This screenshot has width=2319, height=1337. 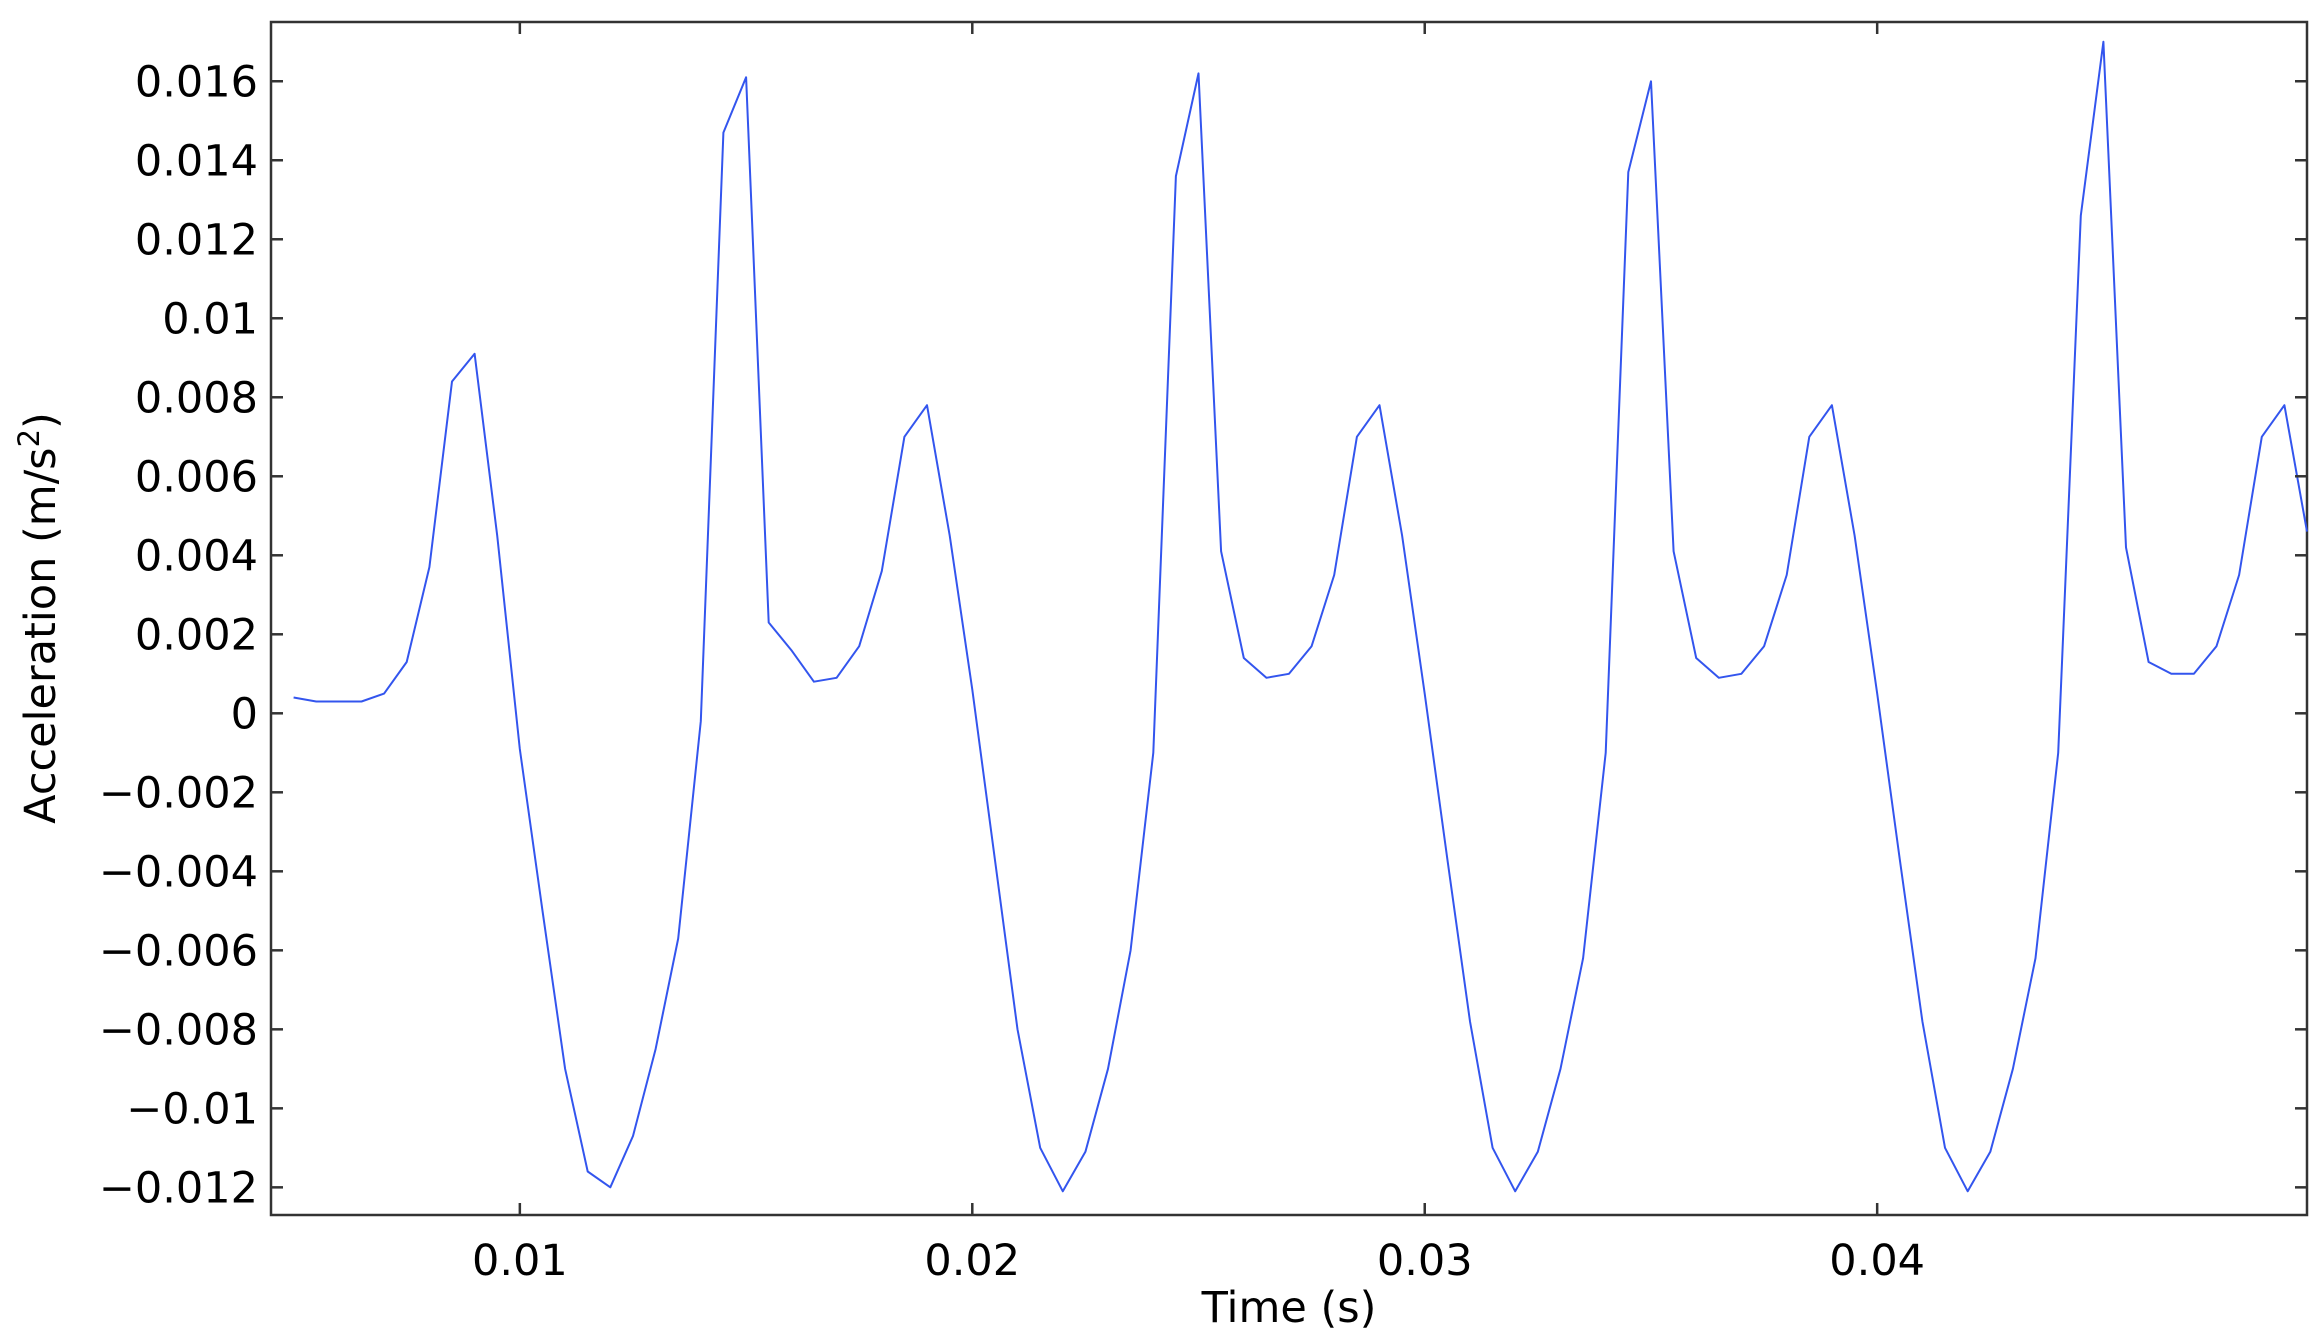 I want to click on x-tick-label: 0.01, so click(x=520, y=1261).